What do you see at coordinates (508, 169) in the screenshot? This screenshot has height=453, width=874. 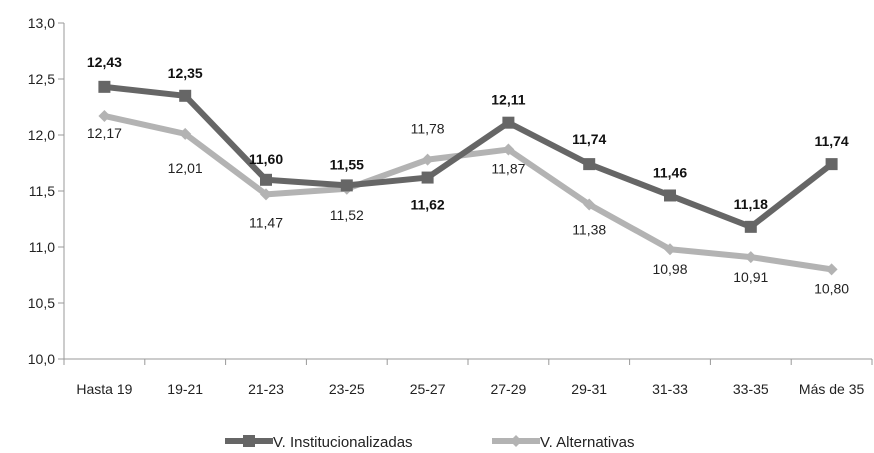 I see `data-label-alternativas: 11,87` at bounding box center [508, 169].